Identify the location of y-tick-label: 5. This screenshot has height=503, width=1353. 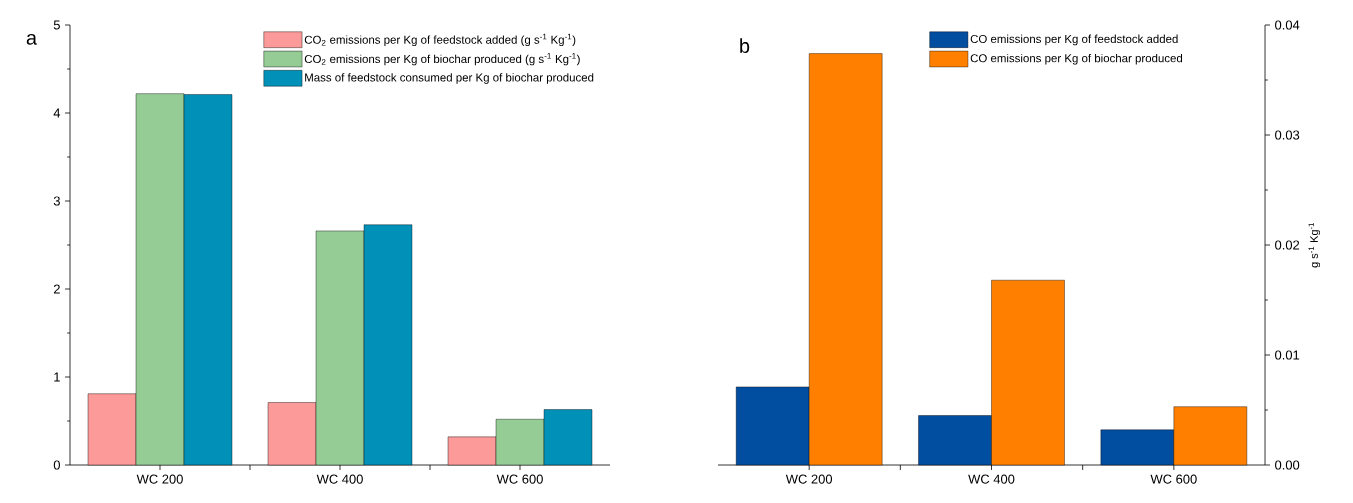
(56, 25).